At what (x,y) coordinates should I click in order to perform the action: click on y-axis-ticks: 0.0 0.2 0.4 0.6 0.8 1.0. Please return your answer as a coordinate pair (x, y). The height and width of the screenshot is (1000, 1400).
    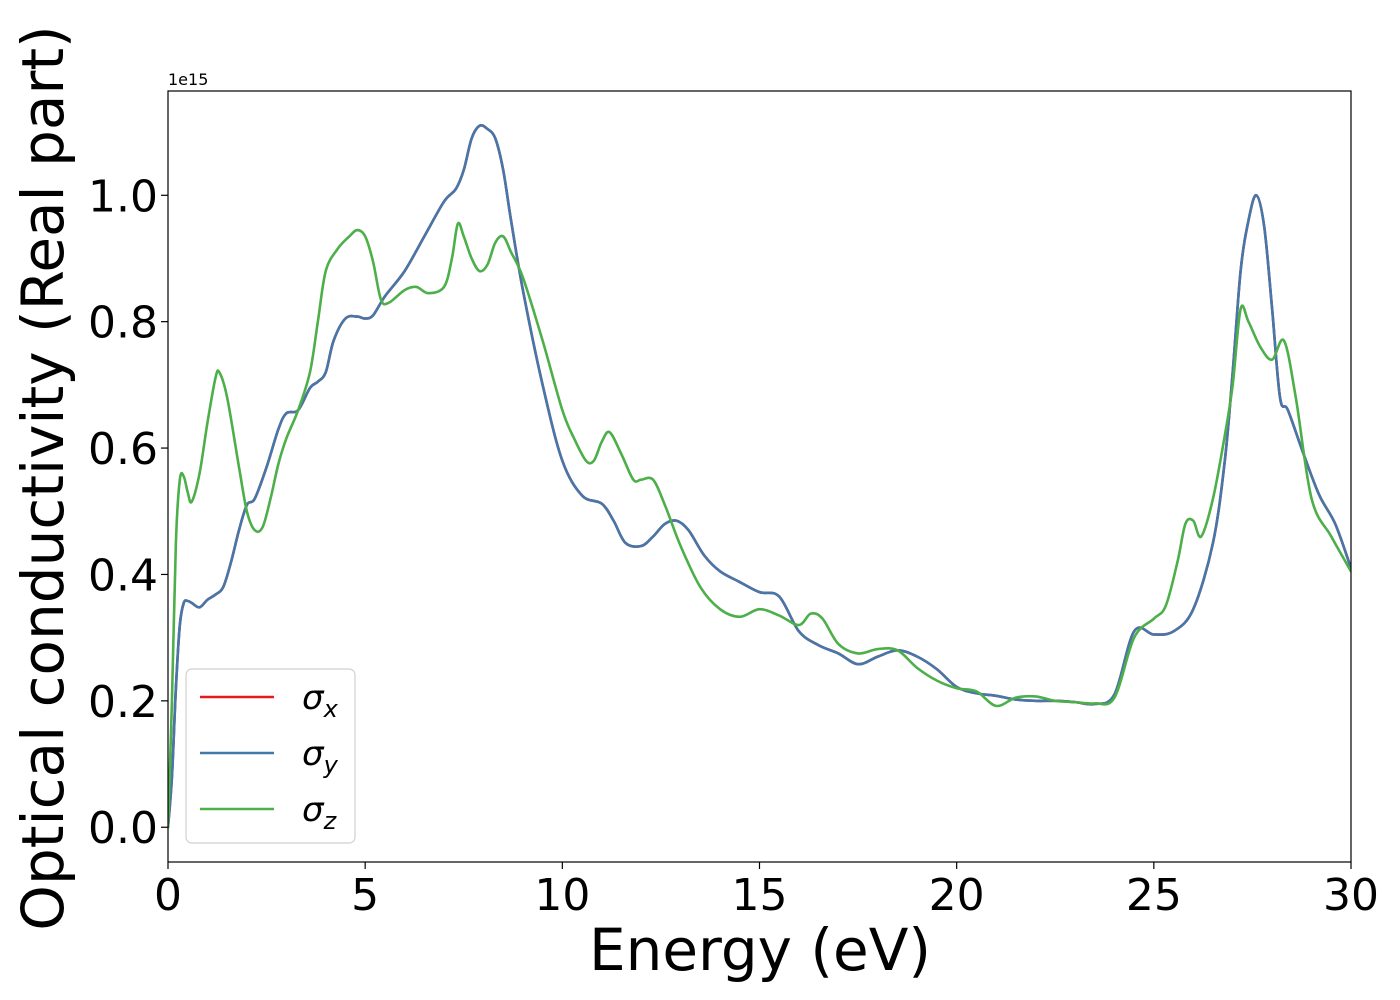
    Looking at the image, I should click on (128, 512).